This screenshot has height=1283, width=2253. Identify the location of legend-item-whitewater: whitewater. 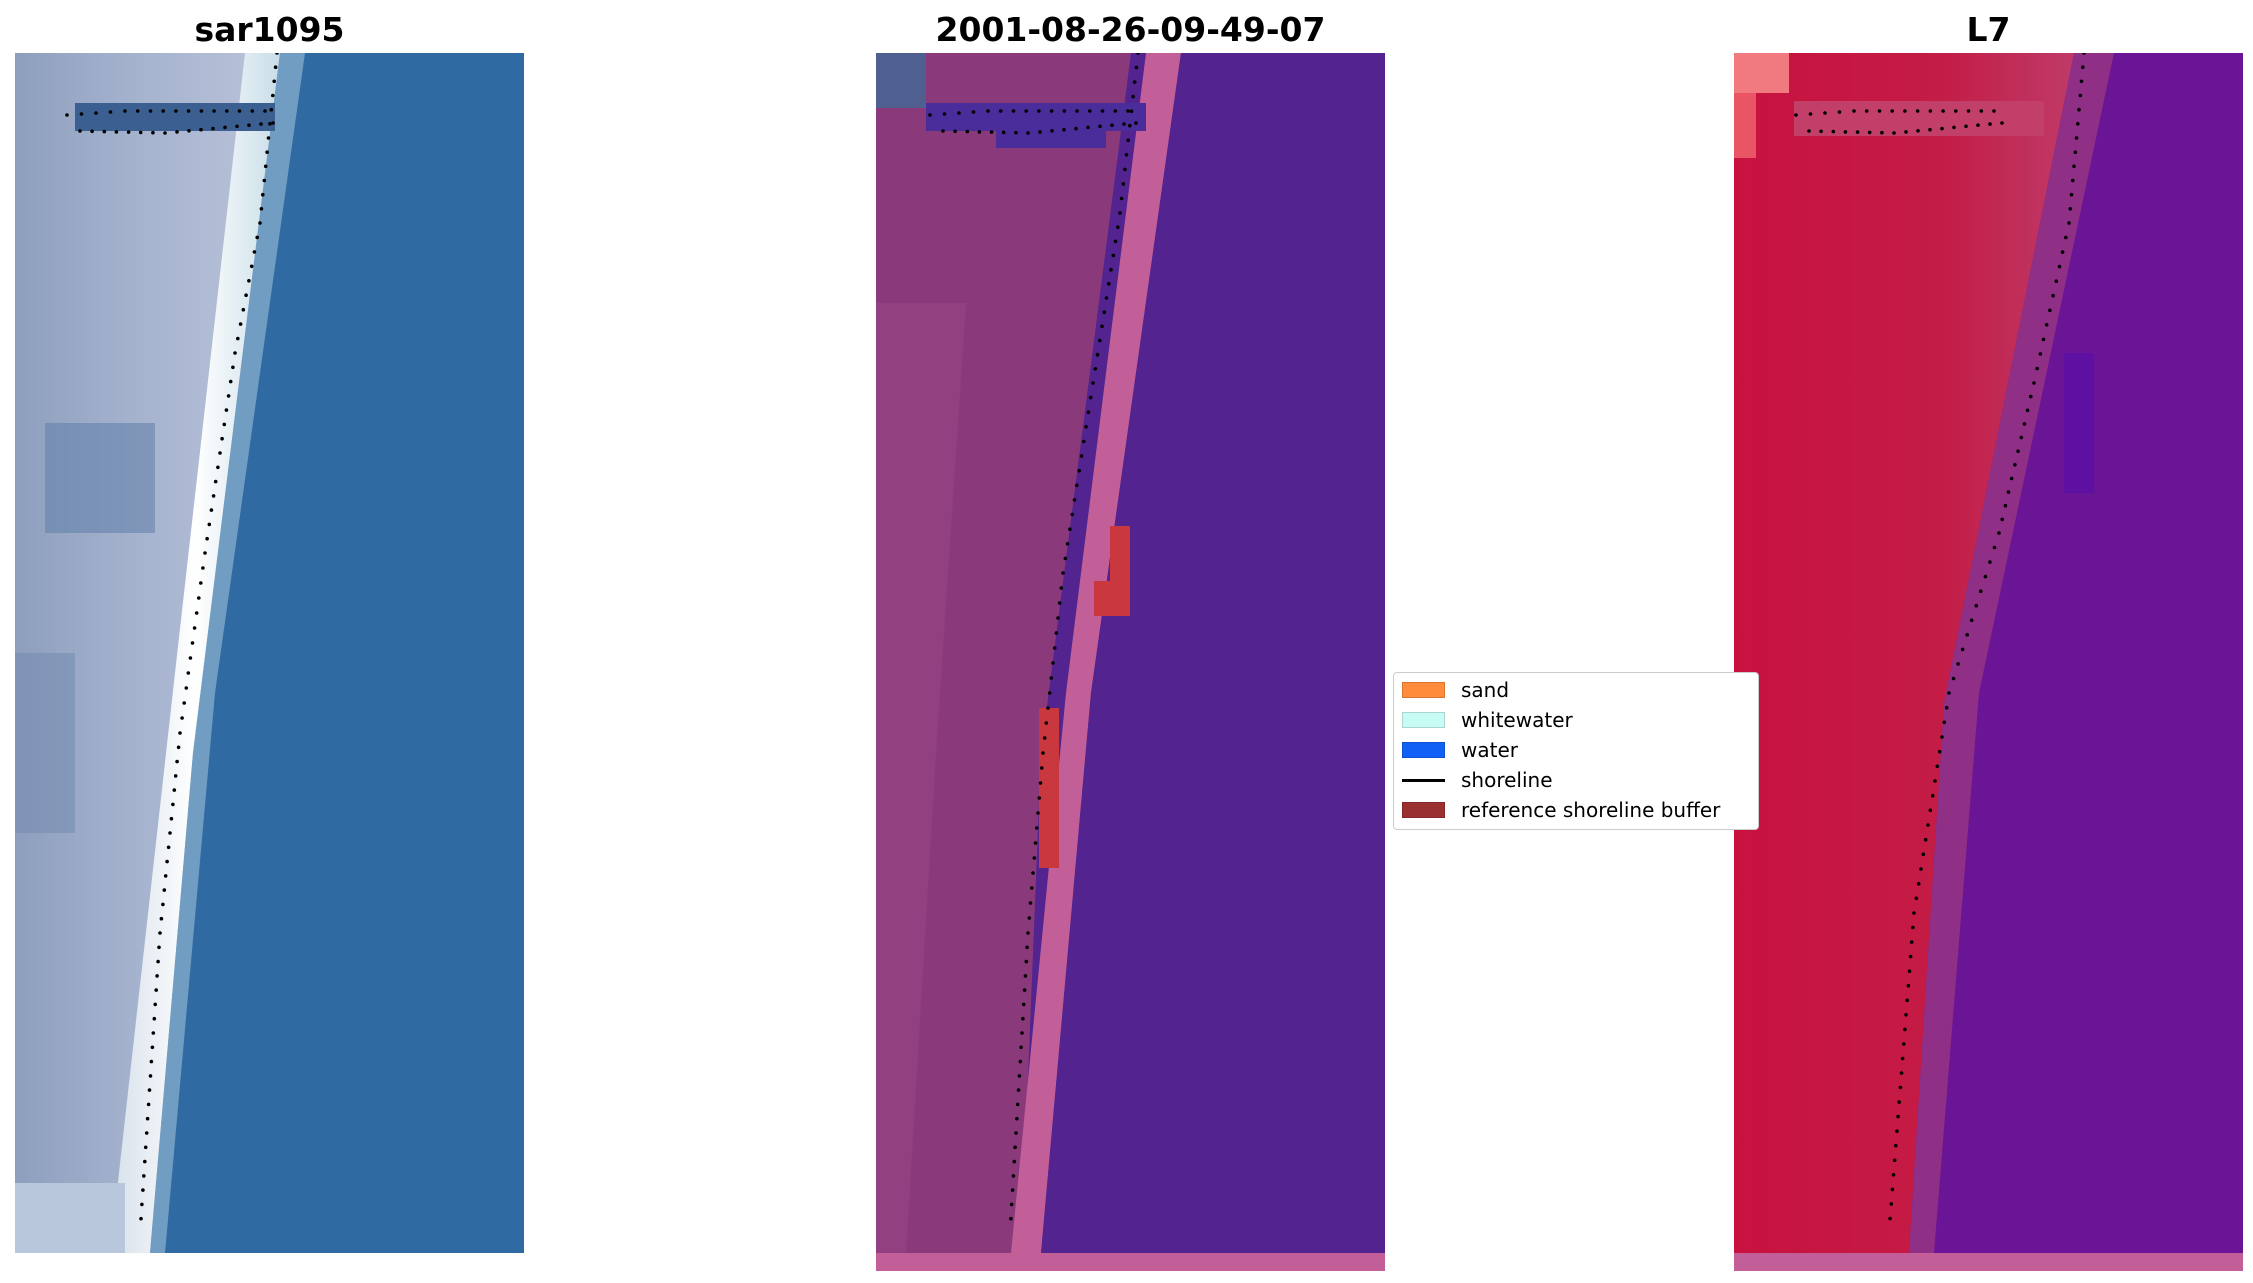
(1487, 720).